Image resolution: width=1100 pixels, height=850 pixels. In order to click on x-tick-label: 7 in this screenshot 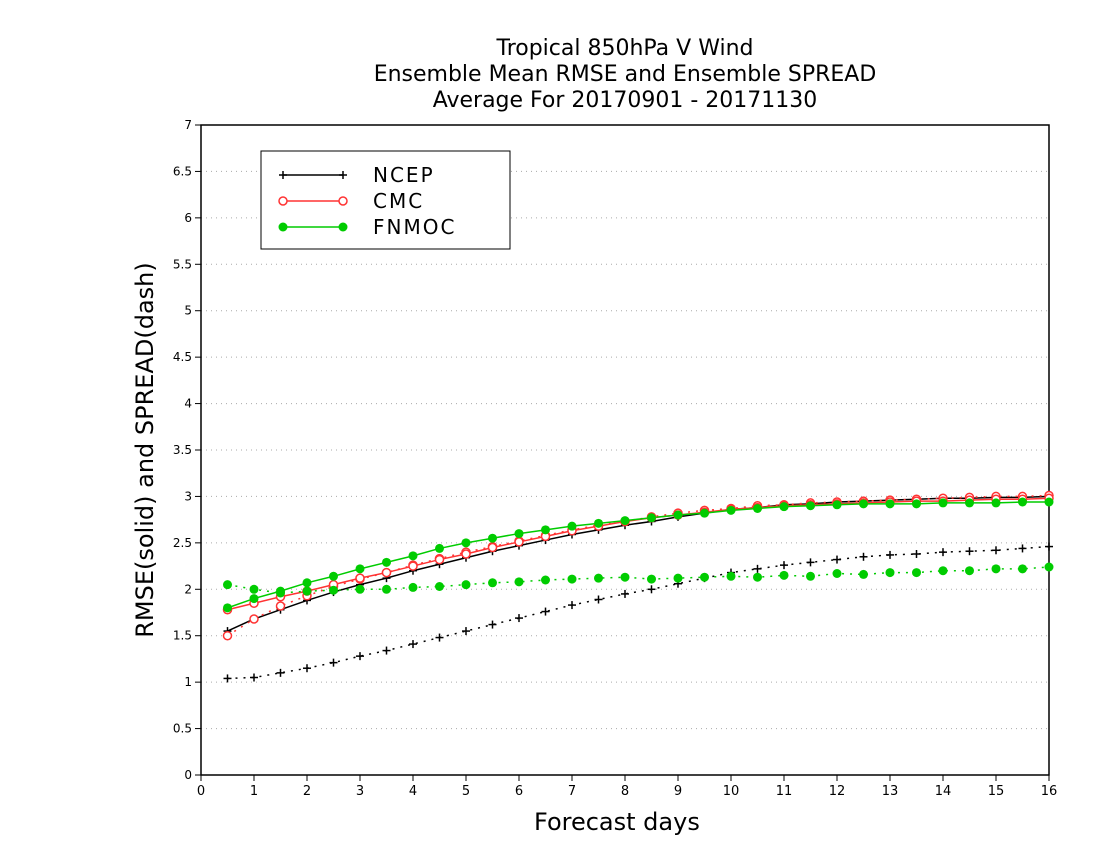, I will do `click(572, 791)`.